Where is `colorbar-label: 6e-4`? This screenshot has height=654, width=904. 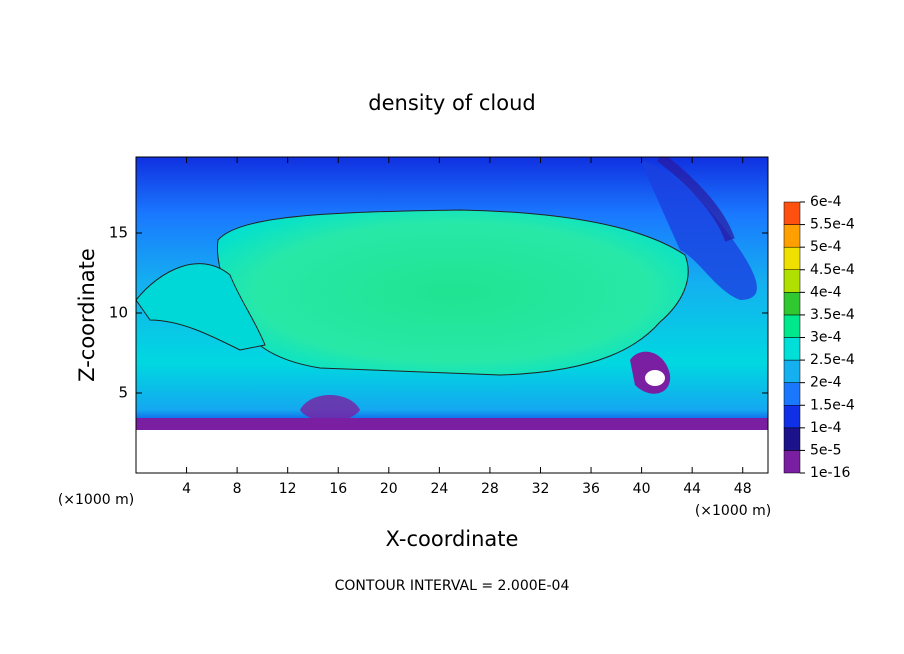
colorbar-label: 6e-4 is located at coordinates (826, 202).